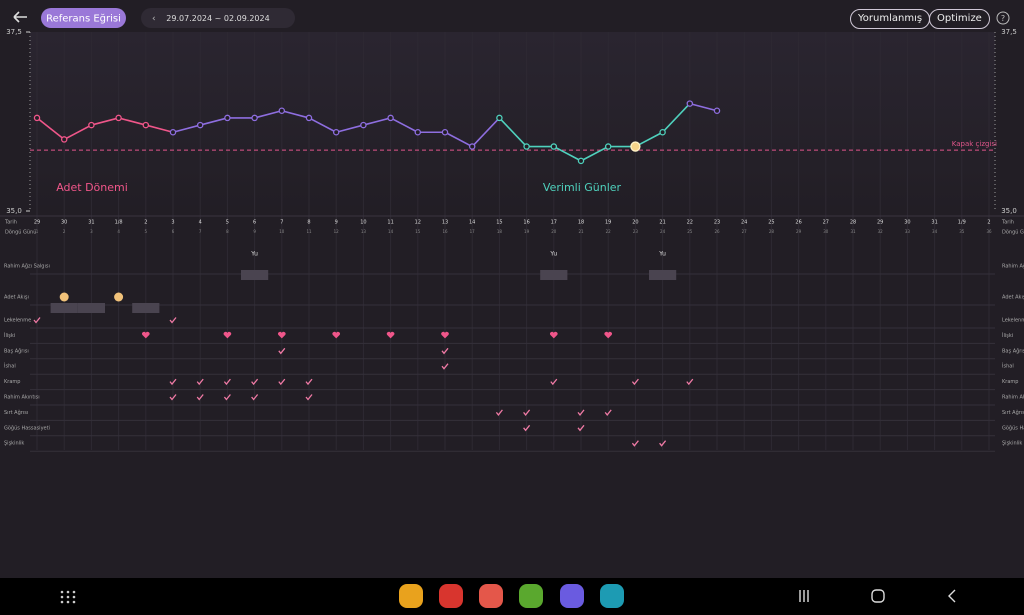  Describe the element at coordinates (526, 223) in the screenshot. I see `x-tick-label: 16` at that location.